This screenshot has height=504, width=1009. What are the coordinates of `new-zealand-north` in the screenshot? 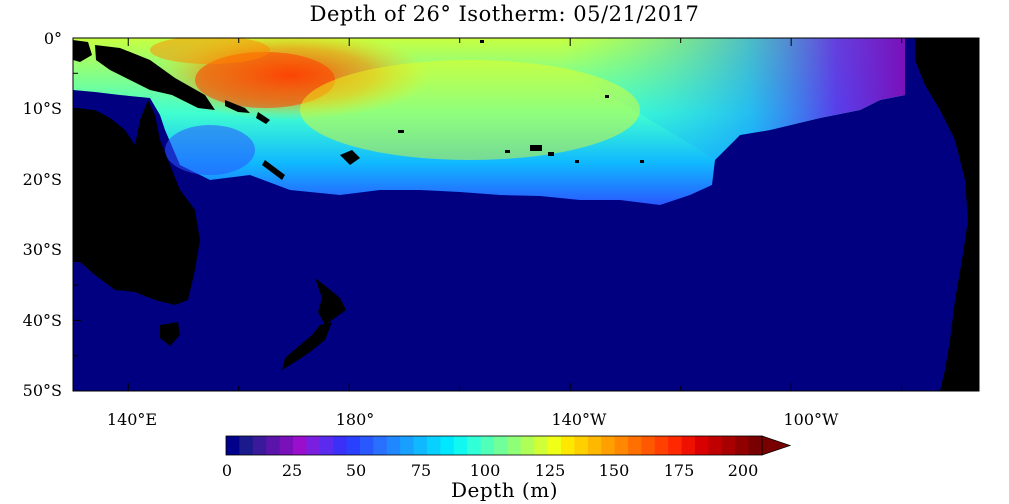 It's located at (330, 301).